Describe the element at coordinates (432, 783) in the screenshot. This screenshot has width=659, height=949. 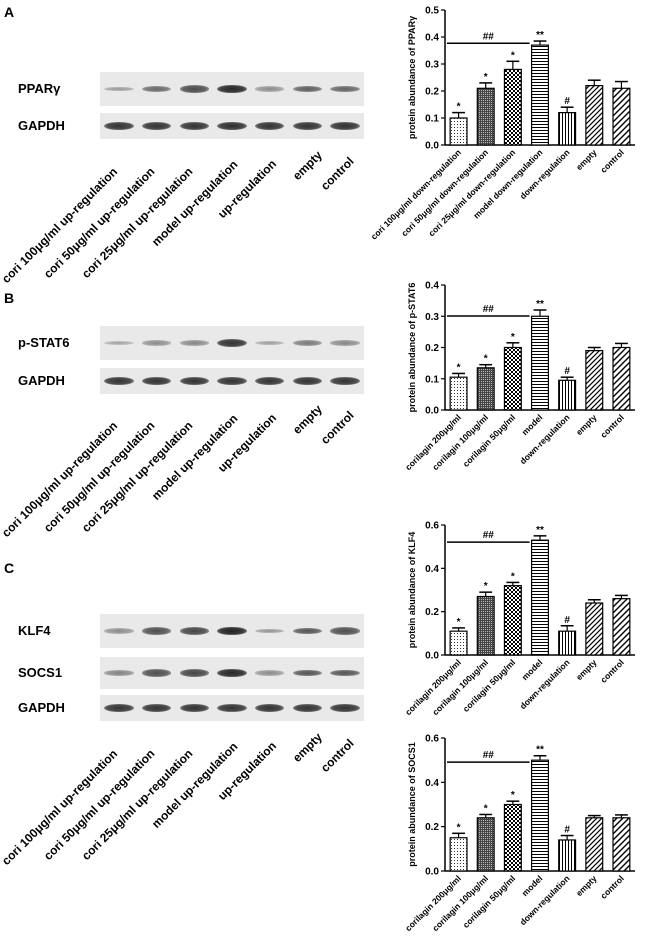
I see `y-tick-label: 0.4` at that location.